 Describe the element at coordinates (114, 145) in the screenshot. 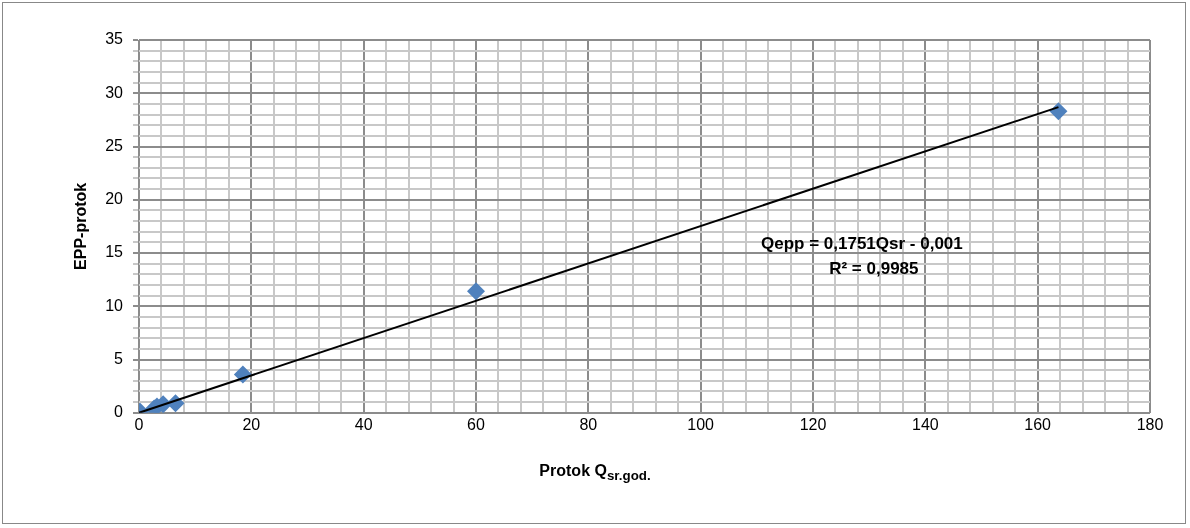

I see `y-tick-label: 25` at that location.